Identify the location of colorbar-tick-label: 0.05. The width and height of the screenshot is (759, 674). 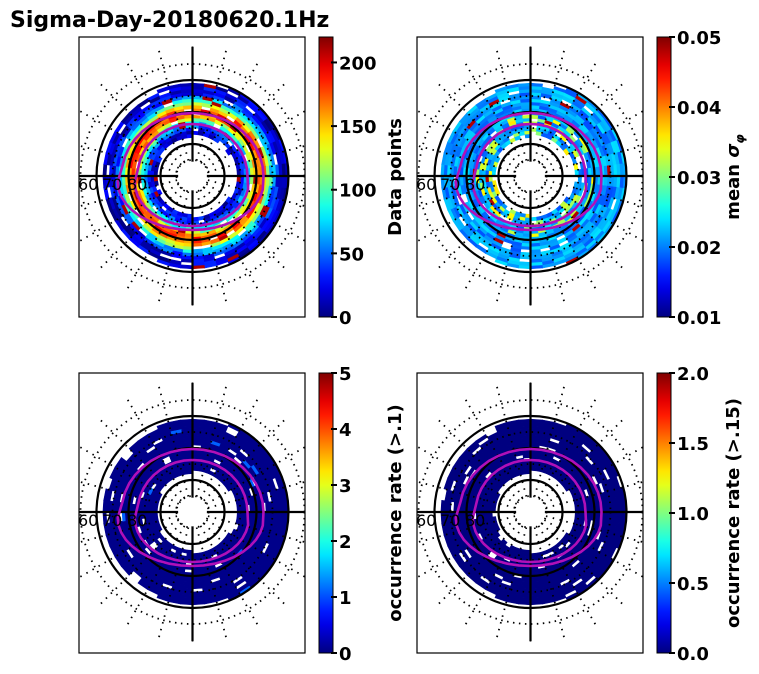
(699, 38).